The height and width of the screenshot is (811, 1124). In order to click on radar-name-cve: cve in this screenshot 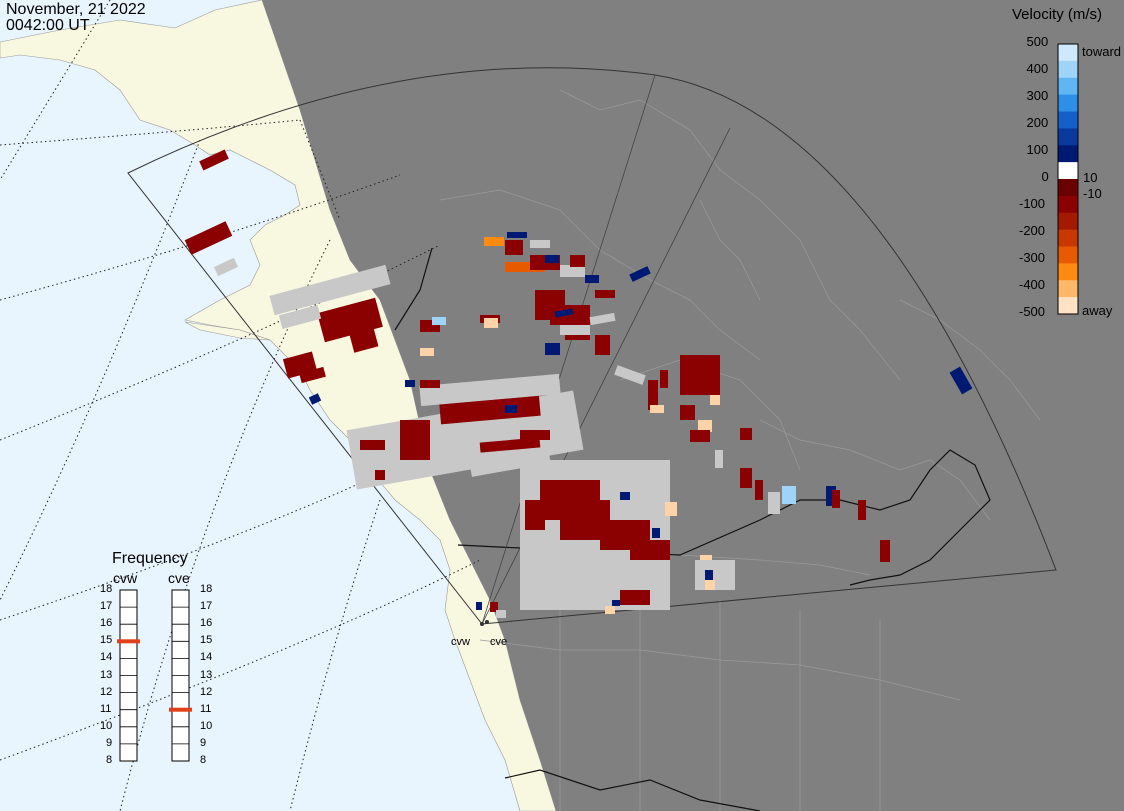, I will do `click(179, 578)`.